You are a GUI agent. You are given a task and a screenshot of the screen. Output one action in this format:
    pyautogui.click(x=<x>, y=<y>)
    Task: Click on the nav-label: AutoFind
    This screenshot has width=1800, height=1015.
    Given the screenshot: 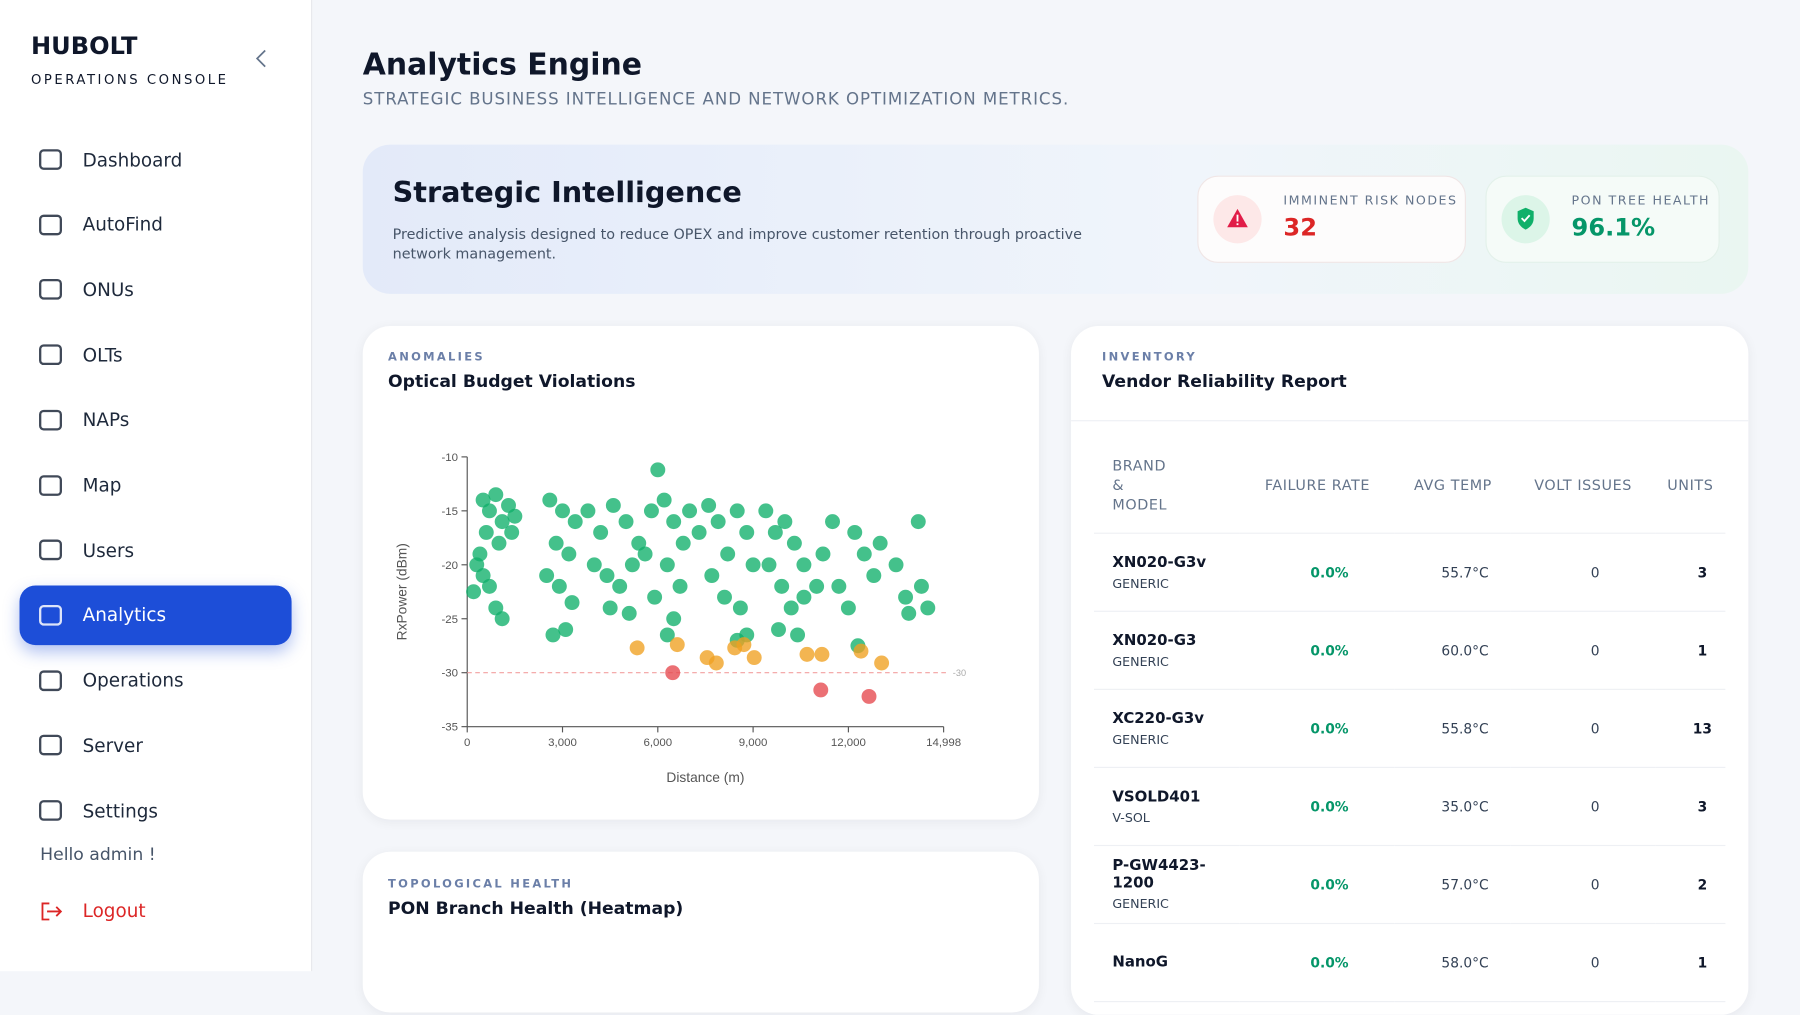 What is the action you would take?
    pyautogui.click(x=122, y=224)
    